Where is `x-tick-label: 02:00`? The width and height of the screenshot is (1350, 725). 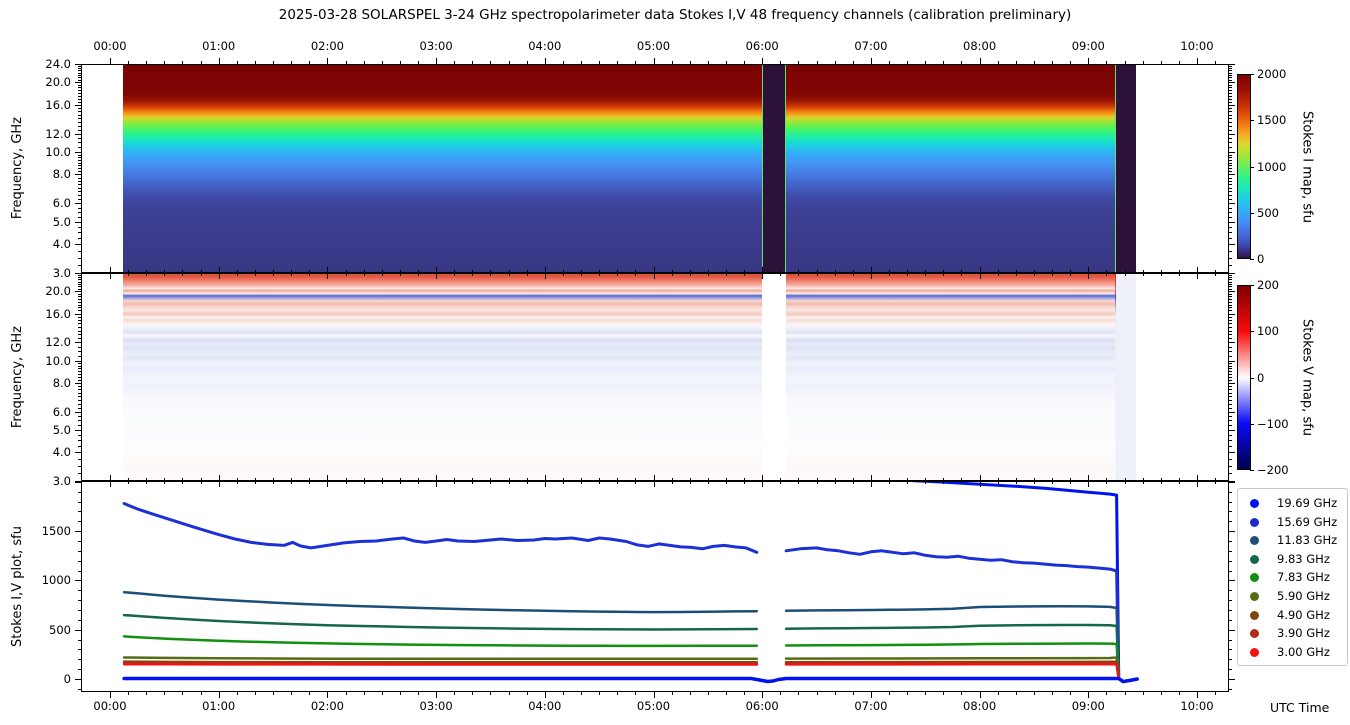
x-tick-label: 02:00 is located at coordinates (327, 706).